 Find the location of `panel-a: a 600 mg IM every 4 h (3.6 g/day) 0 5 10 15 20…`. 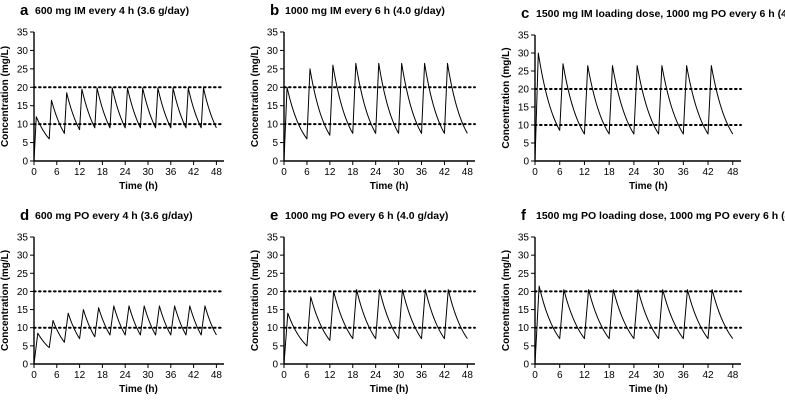

panel-a: a 600 mg IM every 4 h (3.6 g/day) 0 5 10 15 20… is located at coordinates (112, 97).